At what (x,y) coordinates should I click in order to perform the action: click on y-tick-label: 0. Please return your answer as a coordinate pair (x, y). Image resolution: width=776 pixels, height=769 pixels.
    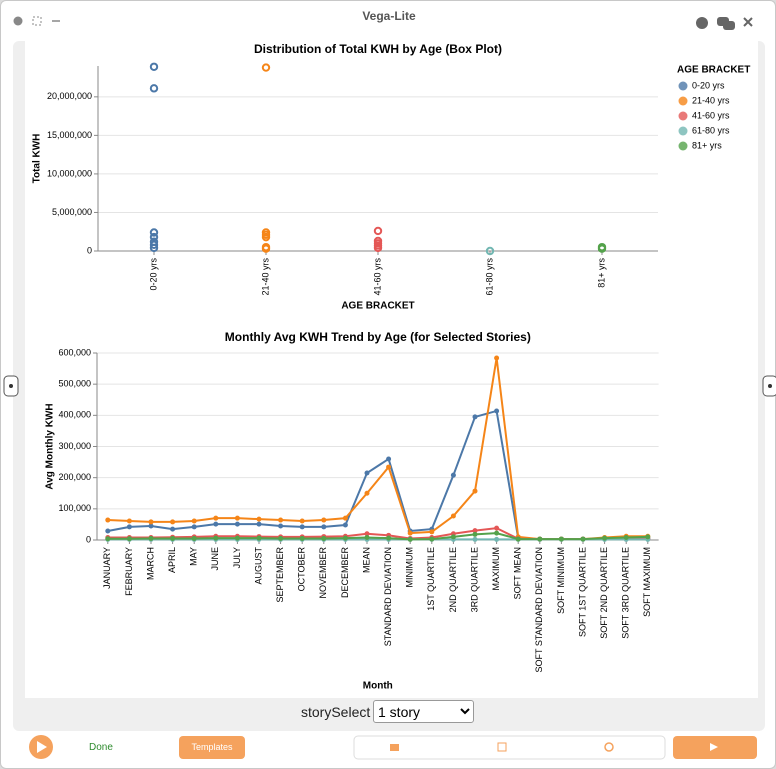
    Looking at the image, I should click on (89, 250).